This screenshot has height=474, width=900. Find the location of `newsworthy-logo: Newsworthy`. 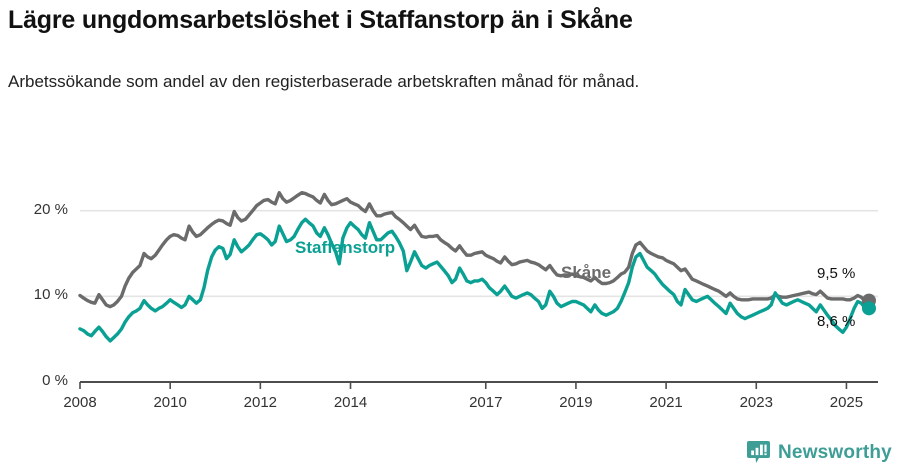

newsworthy-logo: Newsworthy is located at coordinates (819, 452).